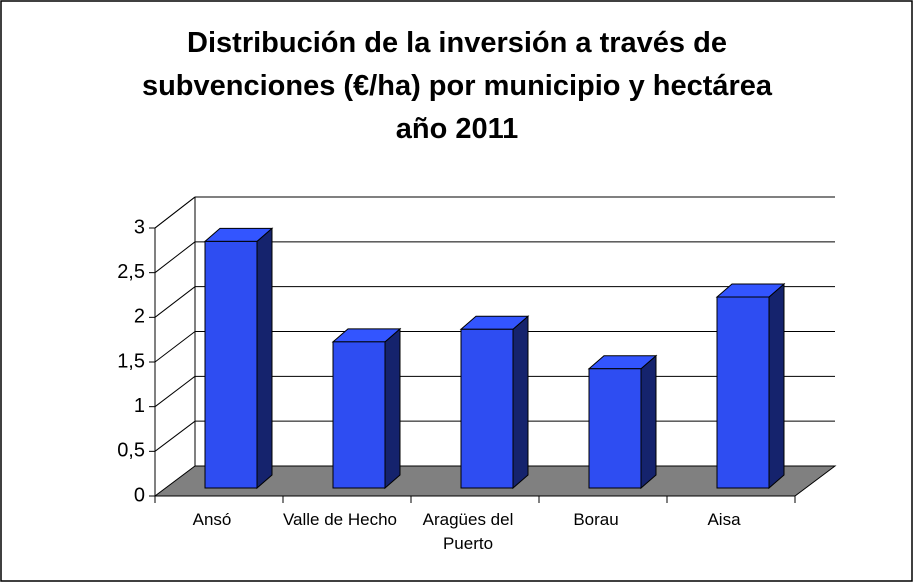 The width and height of the screenshot is (914, 583). What do you see at coordinates (131, 361) in the screenshot?
I see `y-tick-label: 1,5` at bounding box center [131, 361].